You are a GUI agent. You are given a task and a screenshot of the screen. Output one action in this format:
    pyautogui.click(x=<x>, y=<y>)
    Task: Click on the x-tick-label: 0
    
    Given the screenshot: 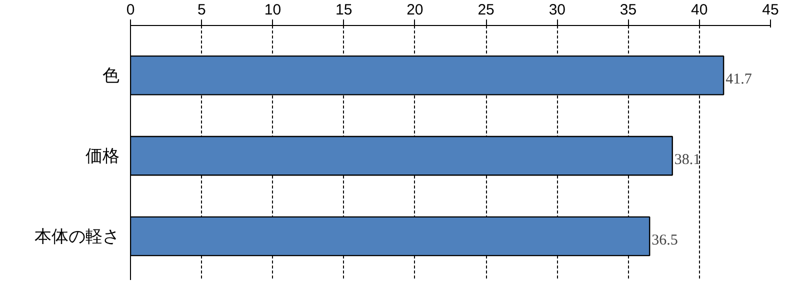 What is the action you would take?
    pyautogui.click(x=130, y=10)
    